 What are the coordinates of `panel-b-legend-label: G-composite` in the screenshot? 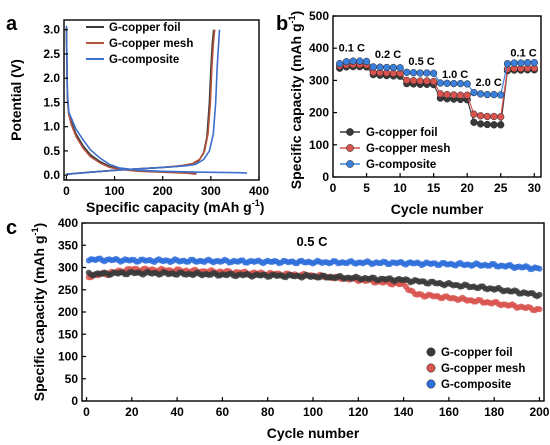 It's located at (401, 165).